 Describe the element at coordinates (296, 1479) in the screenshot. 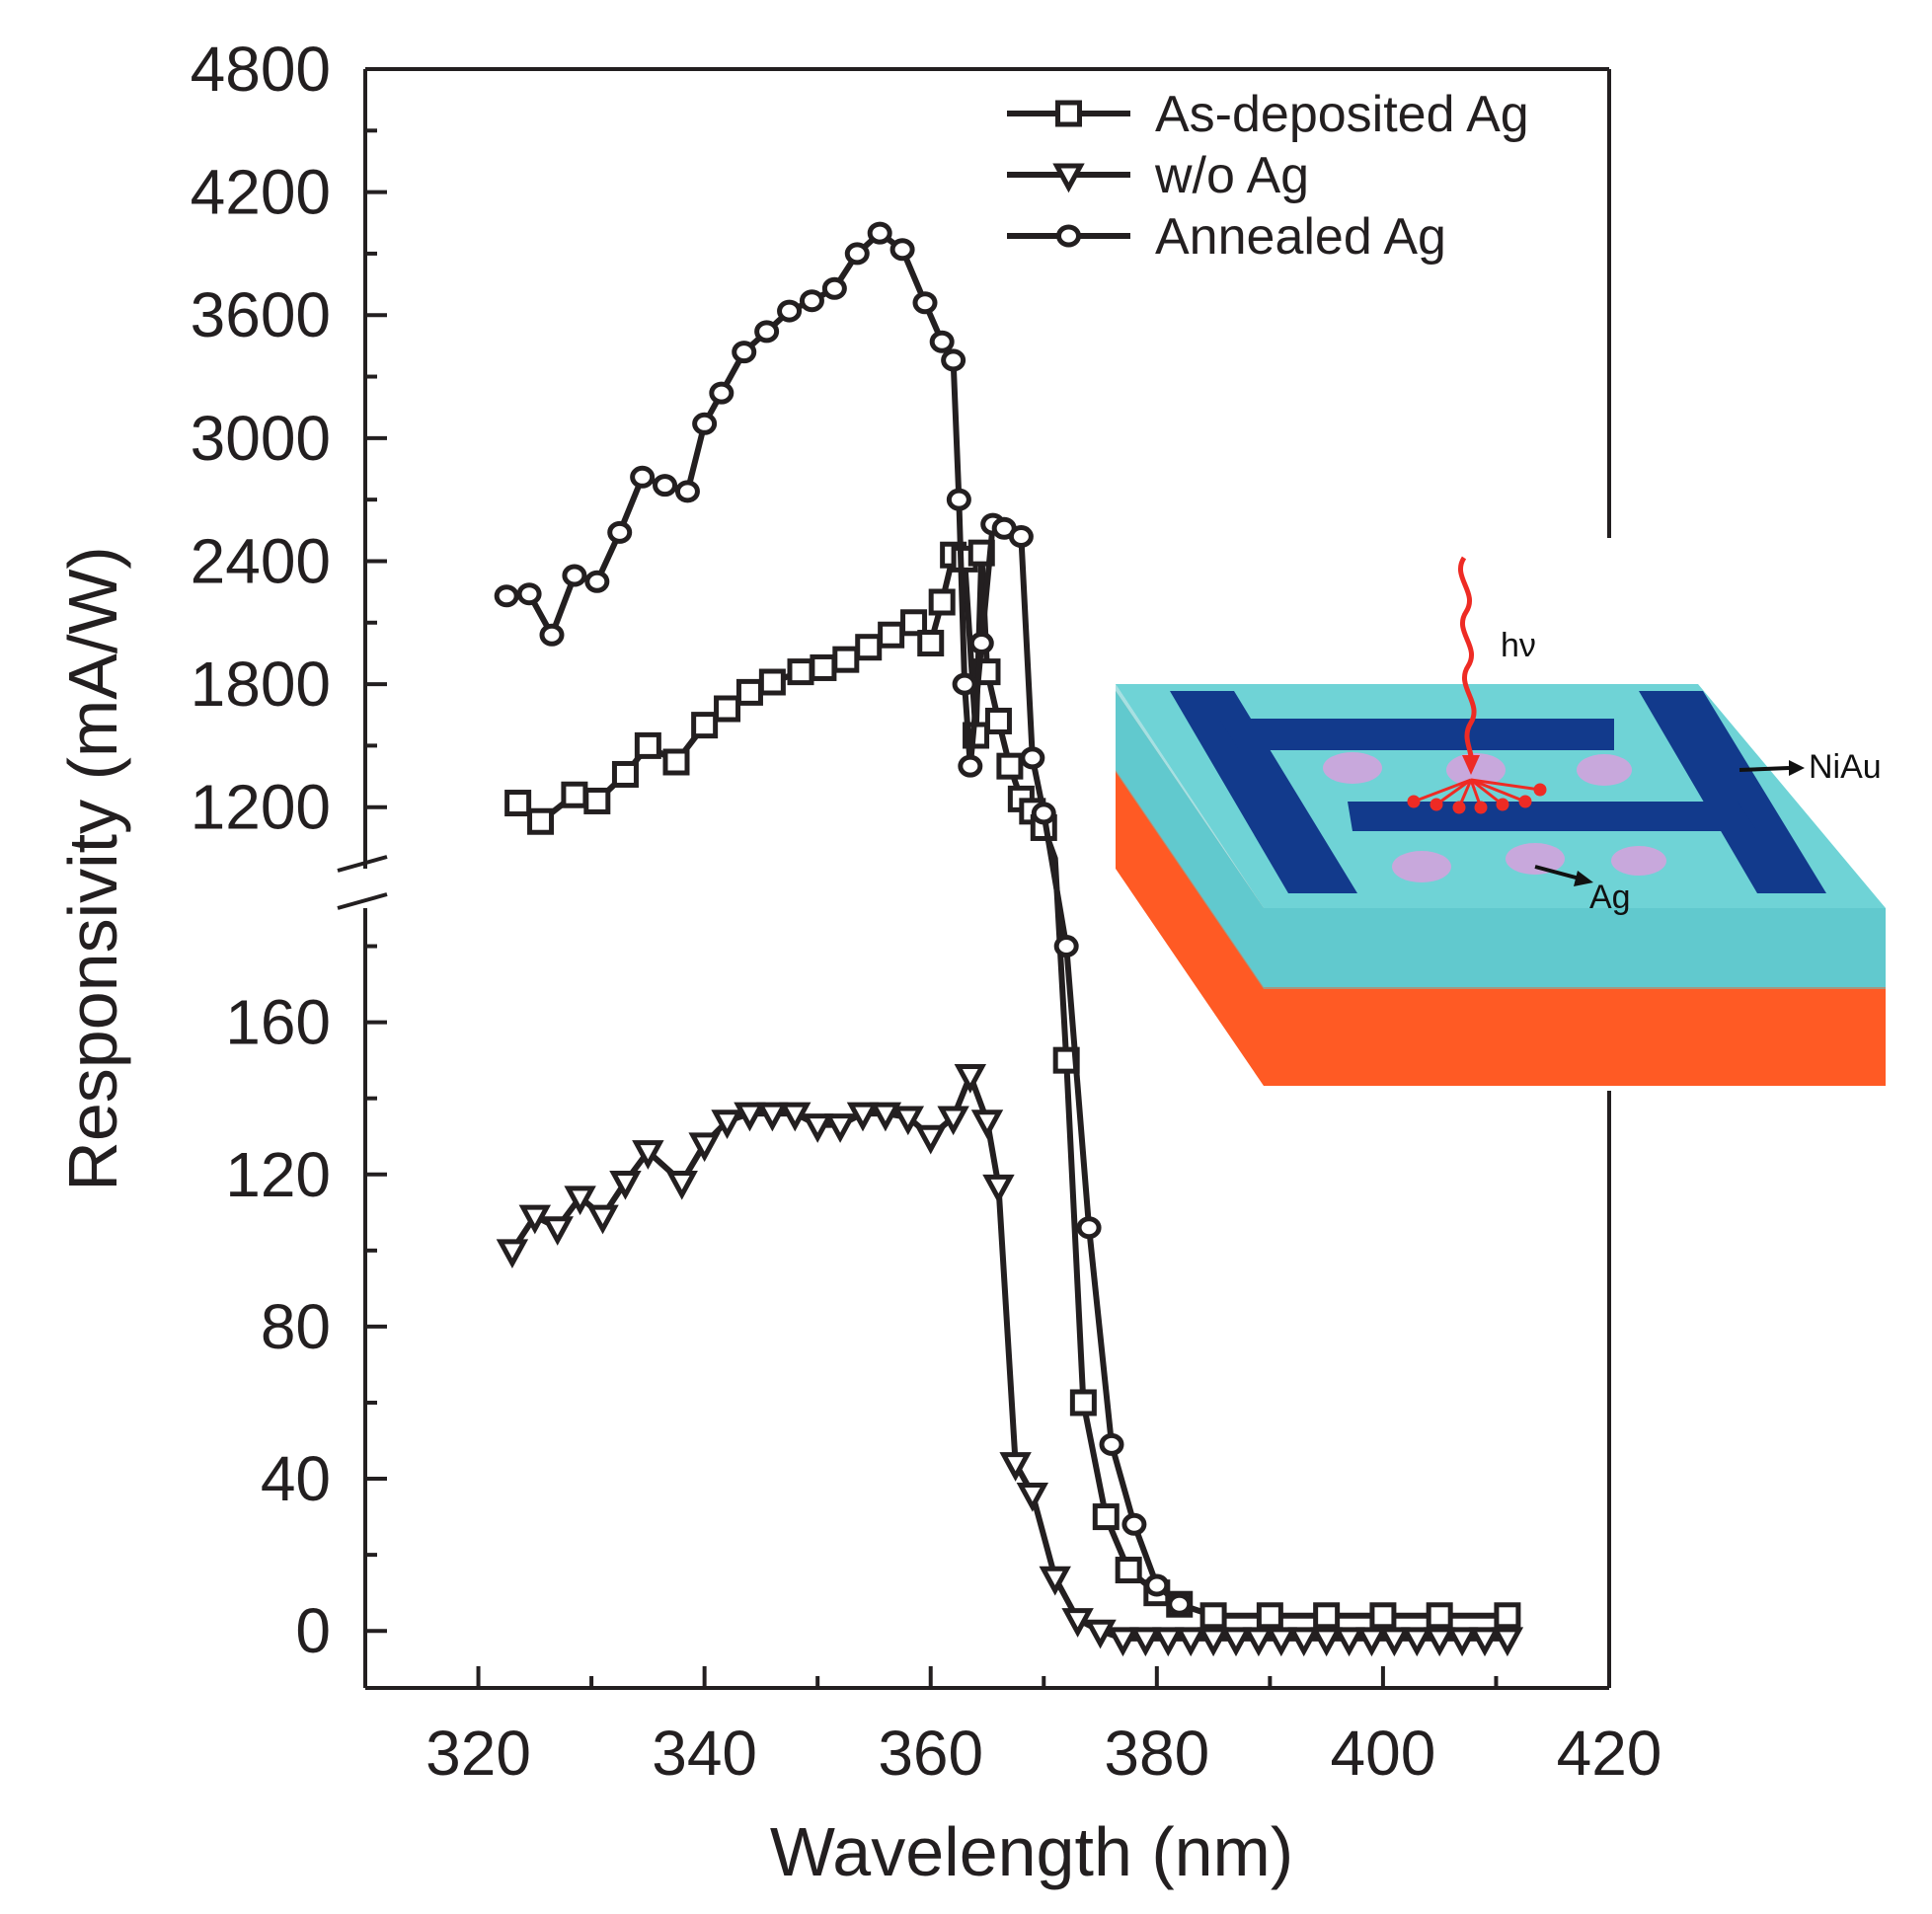

I see `y-tick-label: 40` at that location.